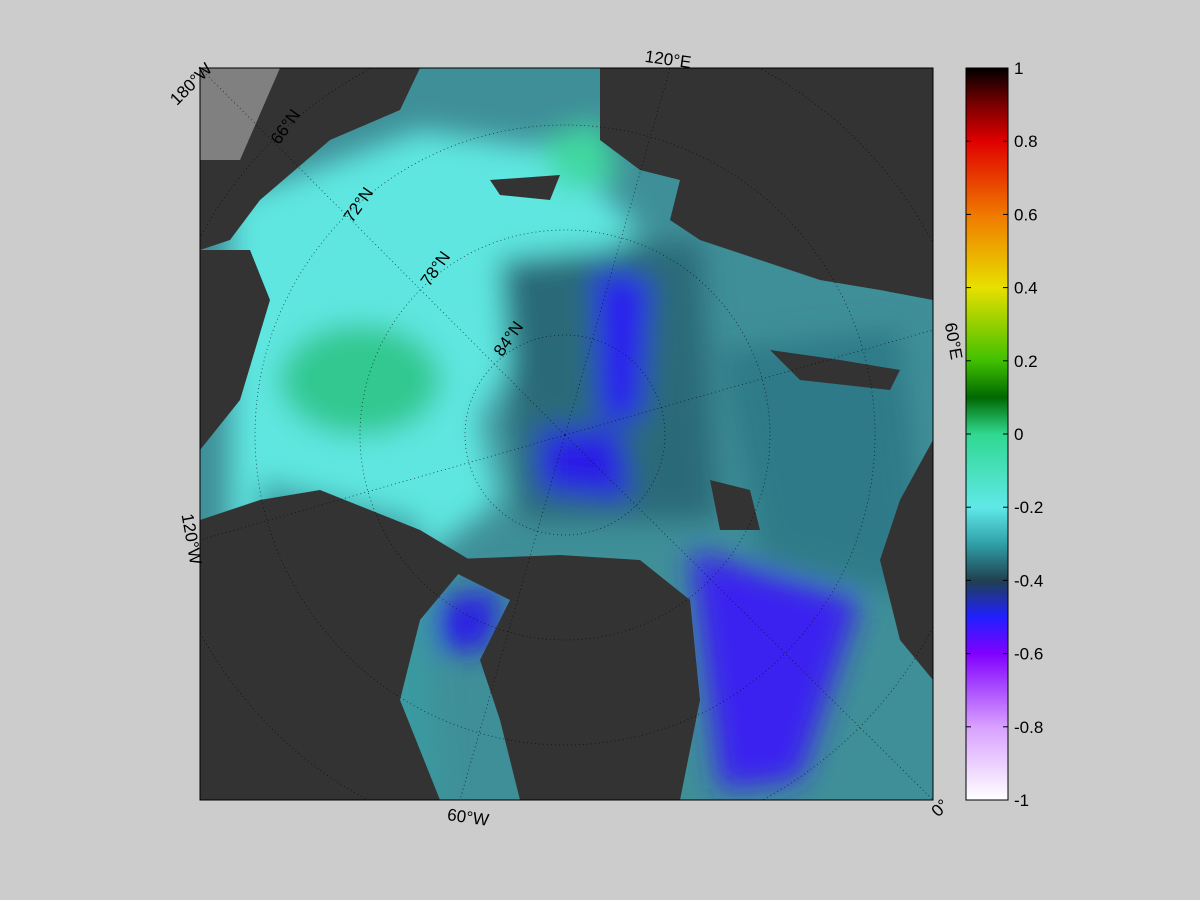  Describe the element at coordinates (1021, 800) in the screenshot. I see `colorbar-tick-label: -1` at that location.